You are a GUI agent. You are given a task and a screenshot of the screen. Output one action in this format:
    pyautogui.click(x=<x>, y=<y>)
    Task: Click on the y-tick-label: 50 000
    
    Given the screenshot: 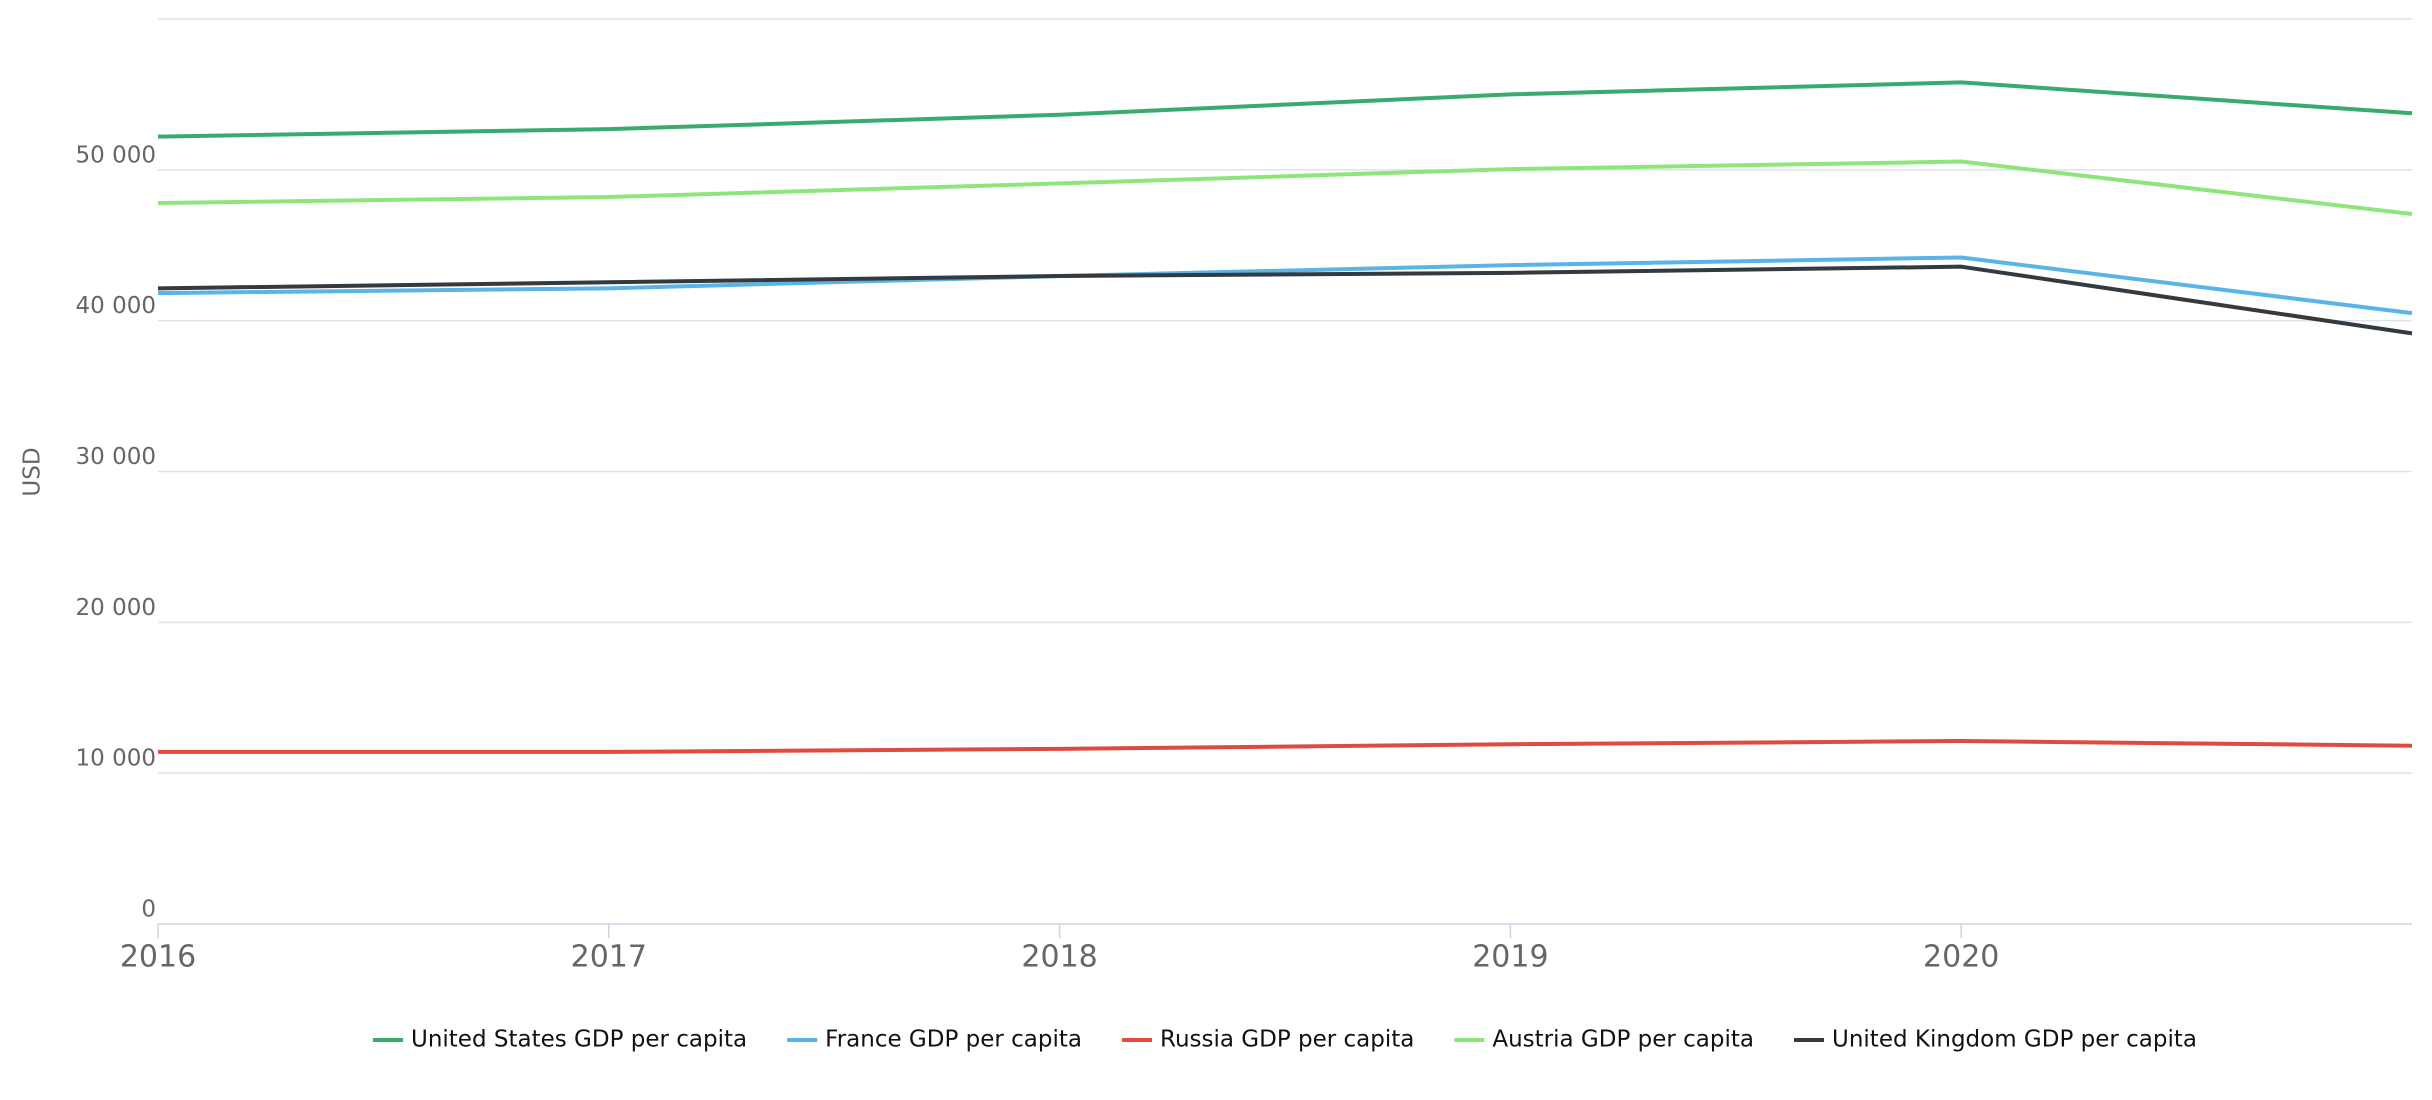 What is the action you would take?
    pyautogui.click(x=116, y=155)
    